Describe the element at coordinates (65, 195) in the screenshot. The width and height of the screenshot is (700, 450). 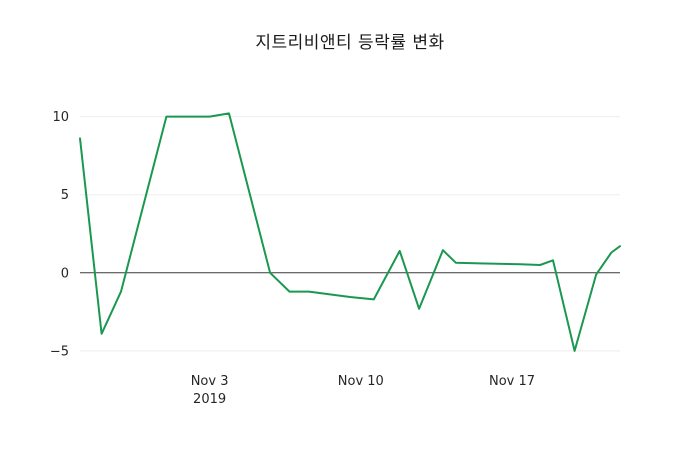
I see `y-tick-label: 5` at that location.